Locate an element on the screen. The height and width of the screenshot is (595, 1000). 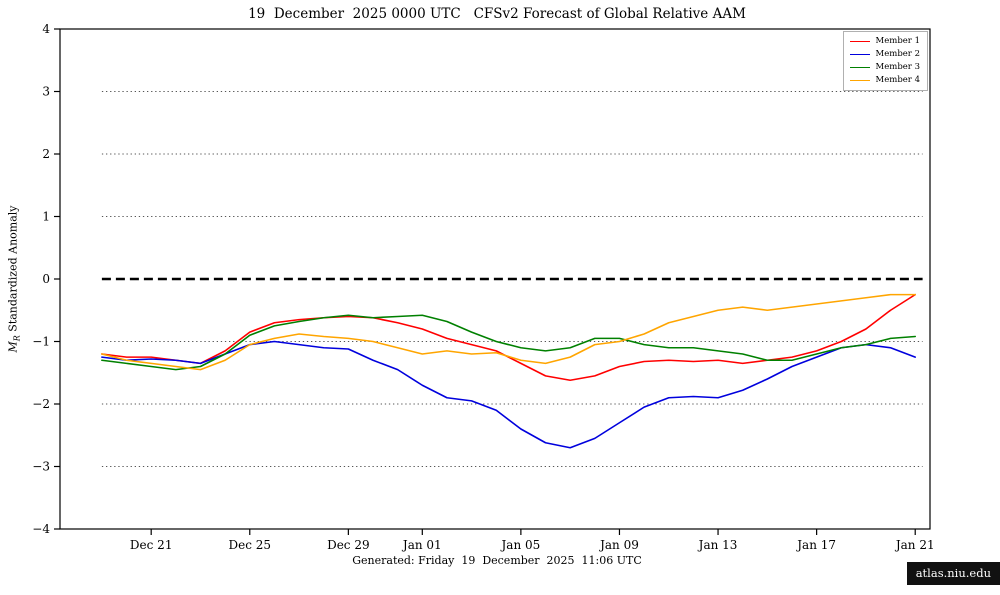
y-tick-label: 0 is located at coordinates (46, 279).